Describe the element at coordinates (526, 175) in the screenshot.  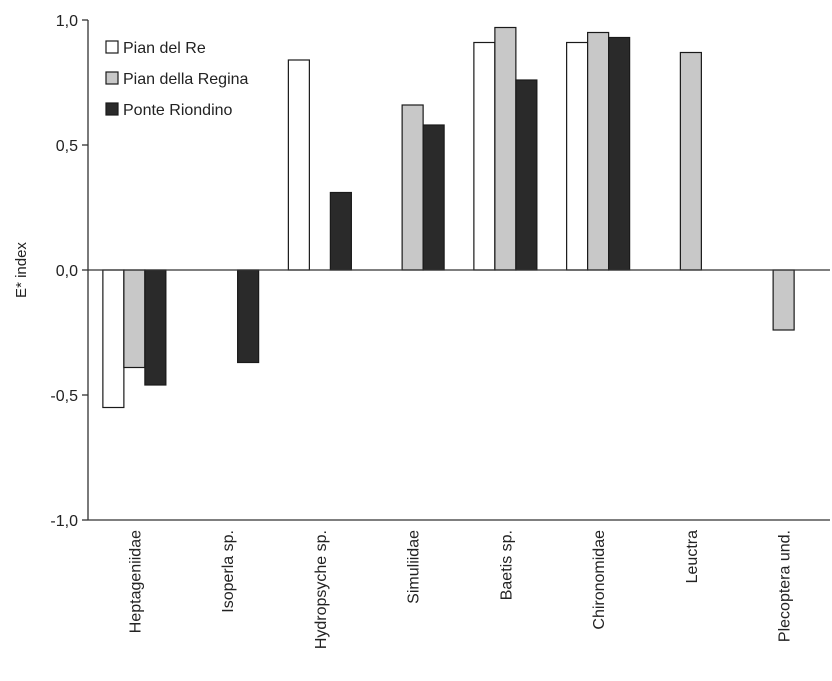
I see `bar-ponte-riondino-baetis-sp-` at that location.